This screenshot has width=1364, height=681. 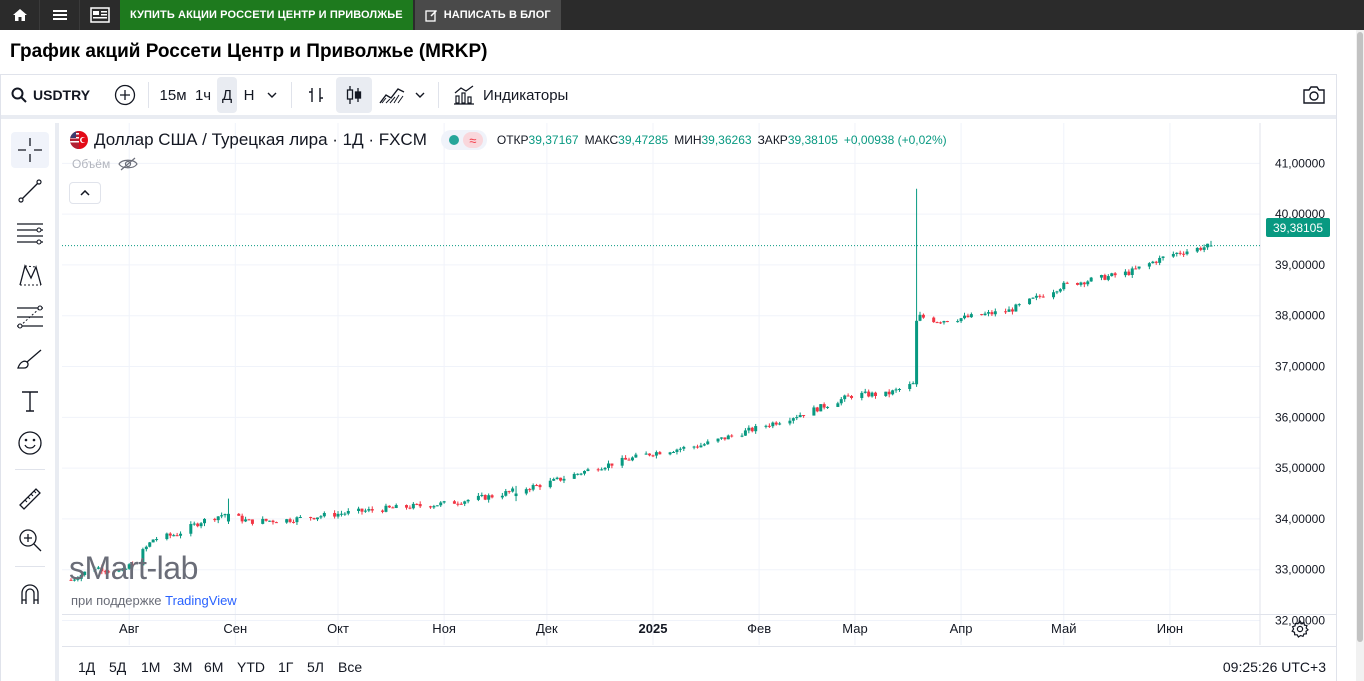 I want to click on range-1y: 1Г, so click(x=286, y=667).